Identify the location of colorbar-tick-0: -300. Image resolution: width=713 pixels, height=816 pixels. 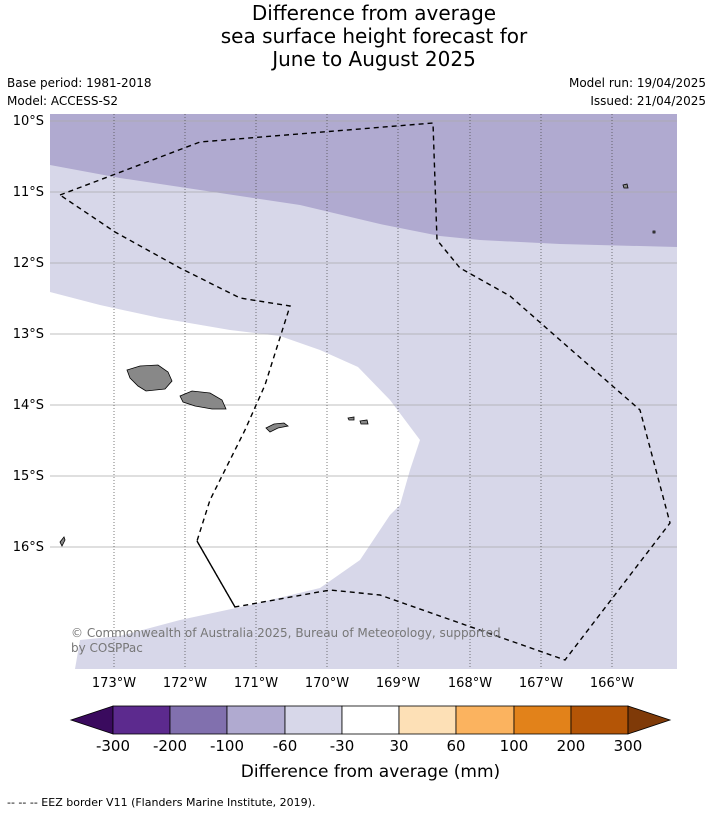
(113, 746).